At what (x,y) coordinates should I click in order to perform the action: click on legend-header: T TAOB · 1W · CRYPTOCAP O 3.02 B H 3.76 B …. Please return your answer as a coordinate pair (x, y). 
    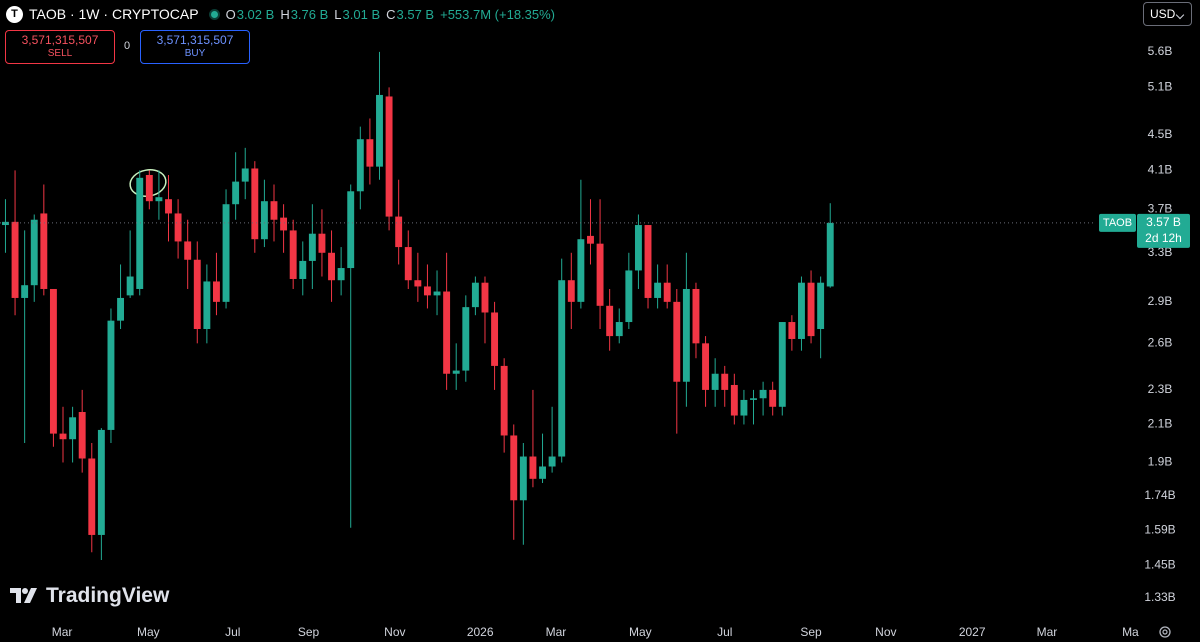
    Looking at the image, I should click on (280, 14).